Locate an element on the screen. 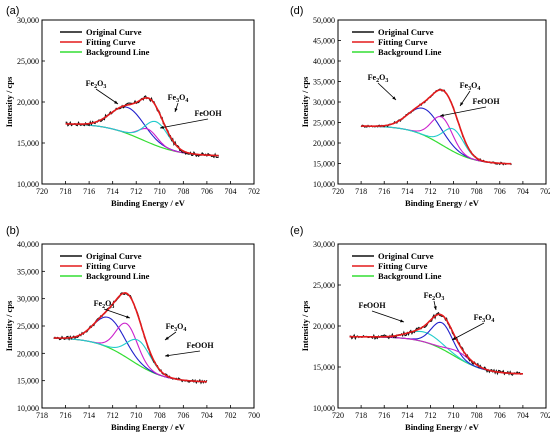 The height and width of the screenshot is (437, 550). panel-label: (a) is located at coordinates (12, 11).